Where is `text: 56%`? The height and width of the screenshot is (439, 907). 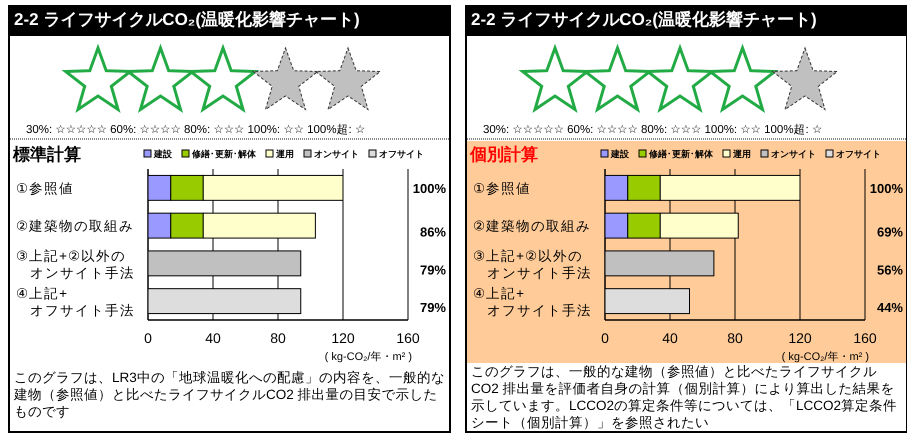 text: 56% is located at coordinates (890, 270).